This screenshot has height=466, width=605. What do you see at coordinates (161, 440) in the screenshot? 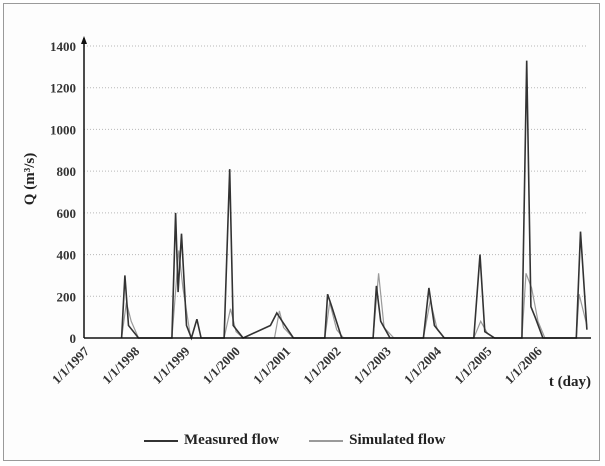
I see `legend-swatch-measured` at bounding box center [161, 440].